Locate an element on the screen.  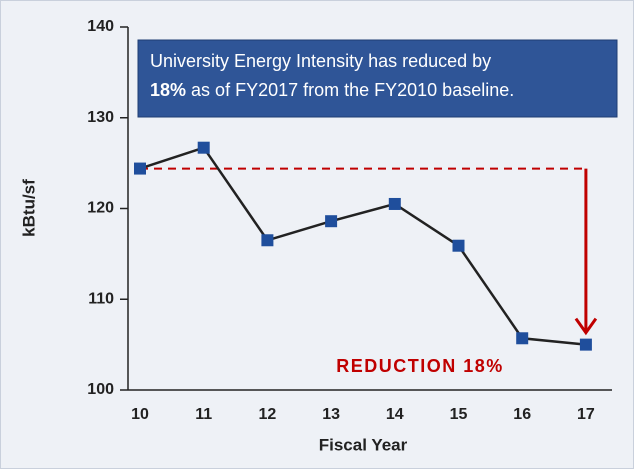
y-tick-label: 120 is located at coordinates (100, 208).